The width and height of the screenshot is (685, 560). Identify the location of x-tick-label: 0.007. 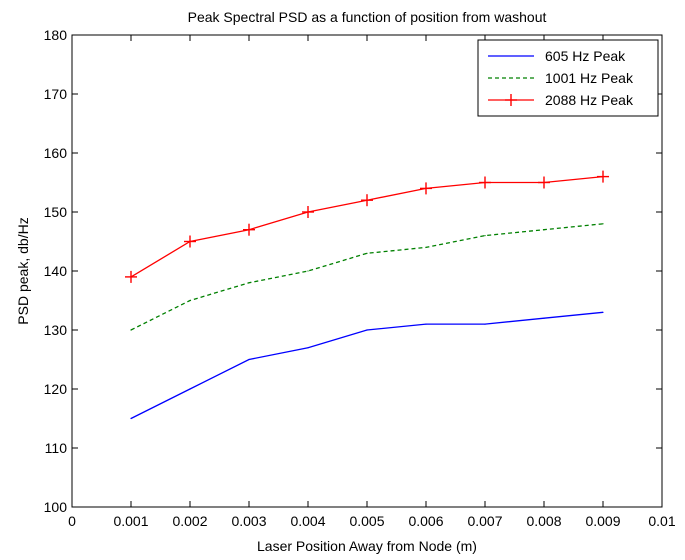
(484, 521).